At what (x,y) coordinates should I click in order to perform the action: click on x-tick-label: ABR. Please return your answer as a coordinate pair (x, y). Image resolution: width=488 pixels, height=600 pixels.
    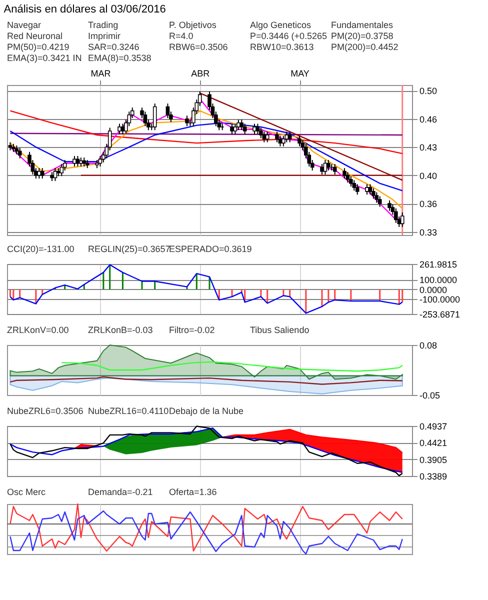
    Looking at the image, I should click on (200, 73).